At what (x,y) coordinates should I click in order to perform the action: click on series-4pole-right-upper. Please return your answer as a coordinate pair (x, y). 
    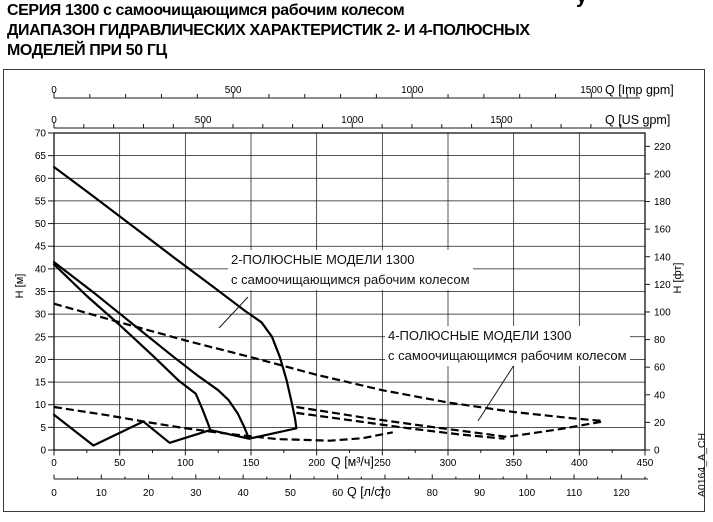
    Looking at the image, I should click on (450, 421).